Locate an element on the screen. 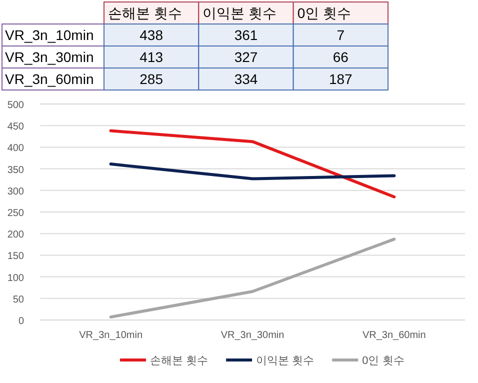 Image resolution: width=478 pixels, height=383 pixels. x-tick-label: 0인 횟수 is located at coordinates (324, 13).